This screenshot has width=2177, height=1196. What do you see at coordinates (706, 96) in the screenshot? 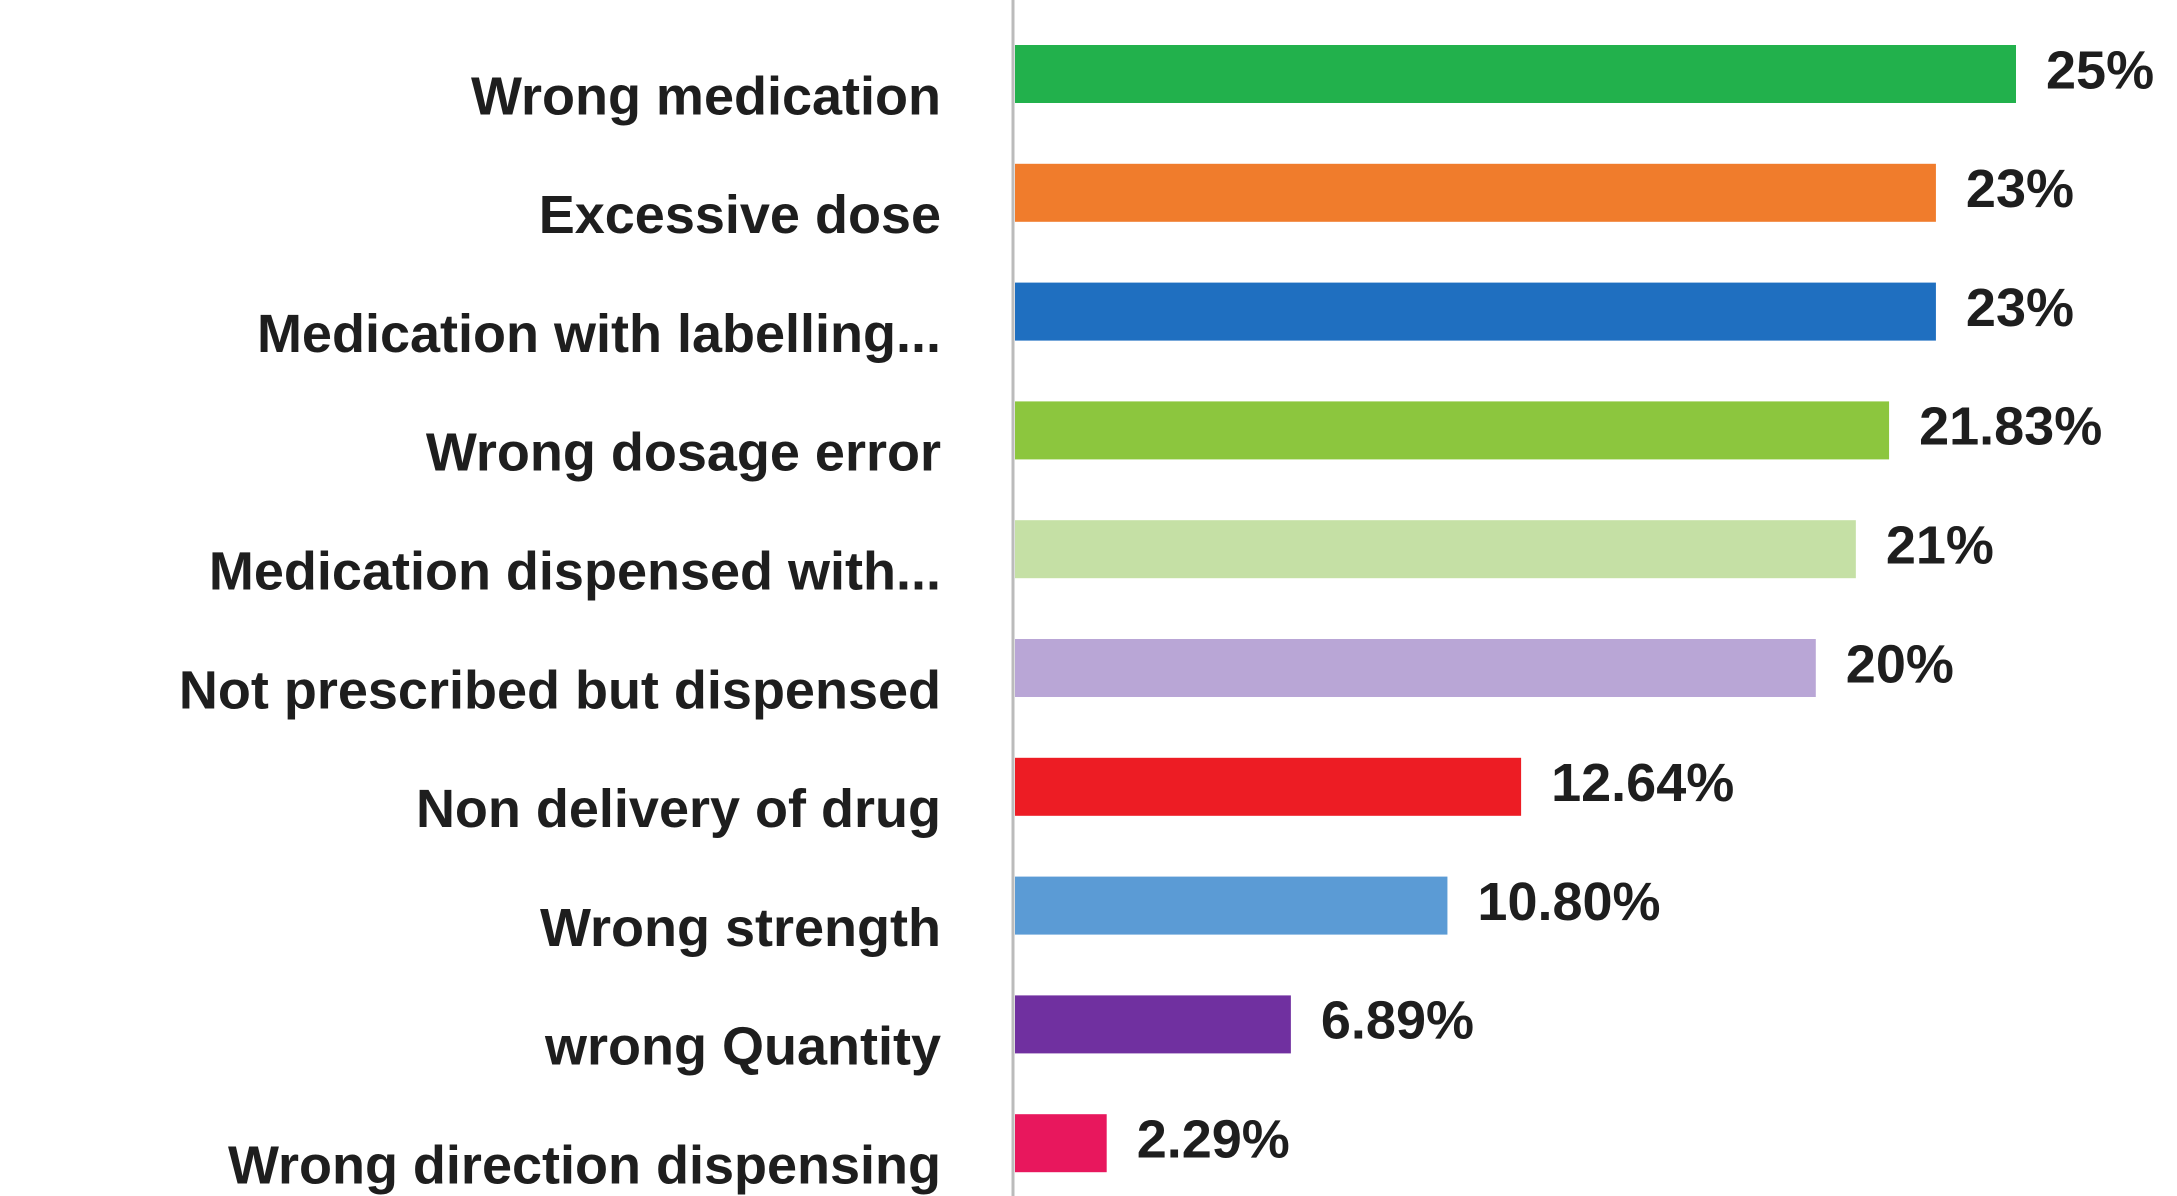
I see `category-label: Wrong medication` at bounding box center [706, 96].